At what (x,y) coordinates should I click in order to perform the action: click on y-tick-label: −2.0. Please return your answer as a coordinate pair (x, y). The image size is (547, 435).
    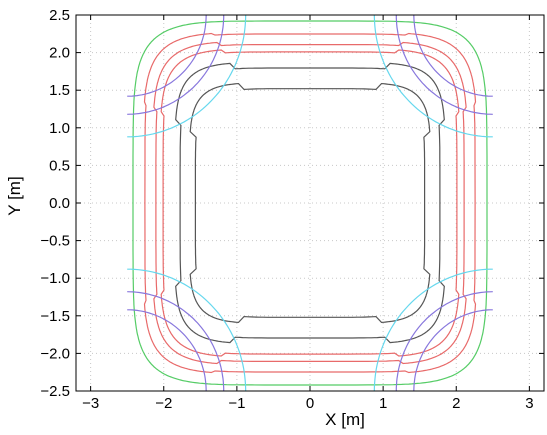
    Looking at the image, I should click on (55, 353).